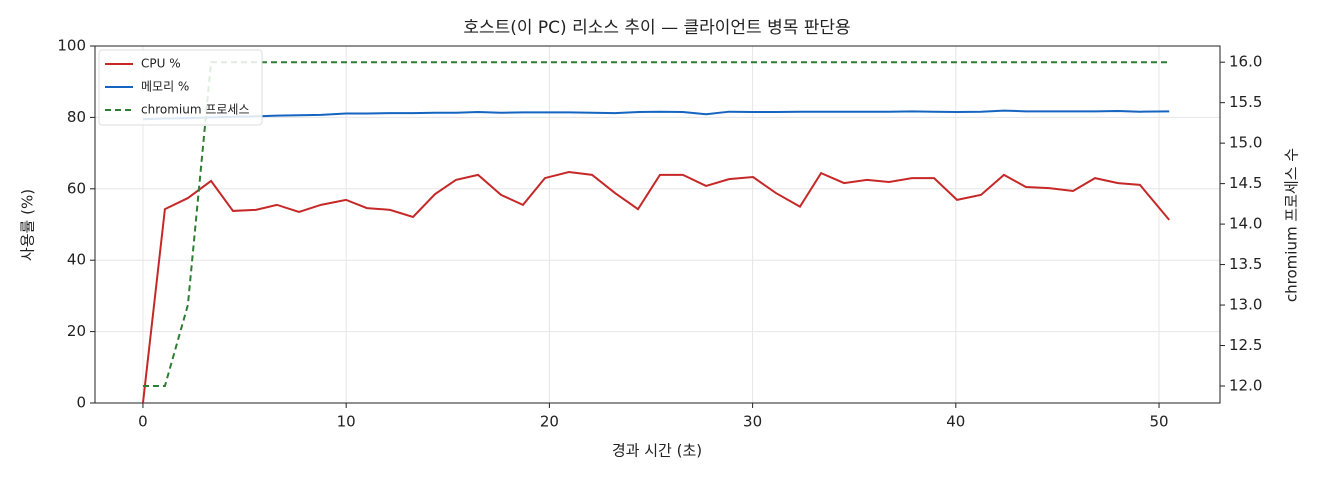 The width and height of the screenshot is (1320, 480). I want to click on x-tick-label: 40, so click(955, 422).